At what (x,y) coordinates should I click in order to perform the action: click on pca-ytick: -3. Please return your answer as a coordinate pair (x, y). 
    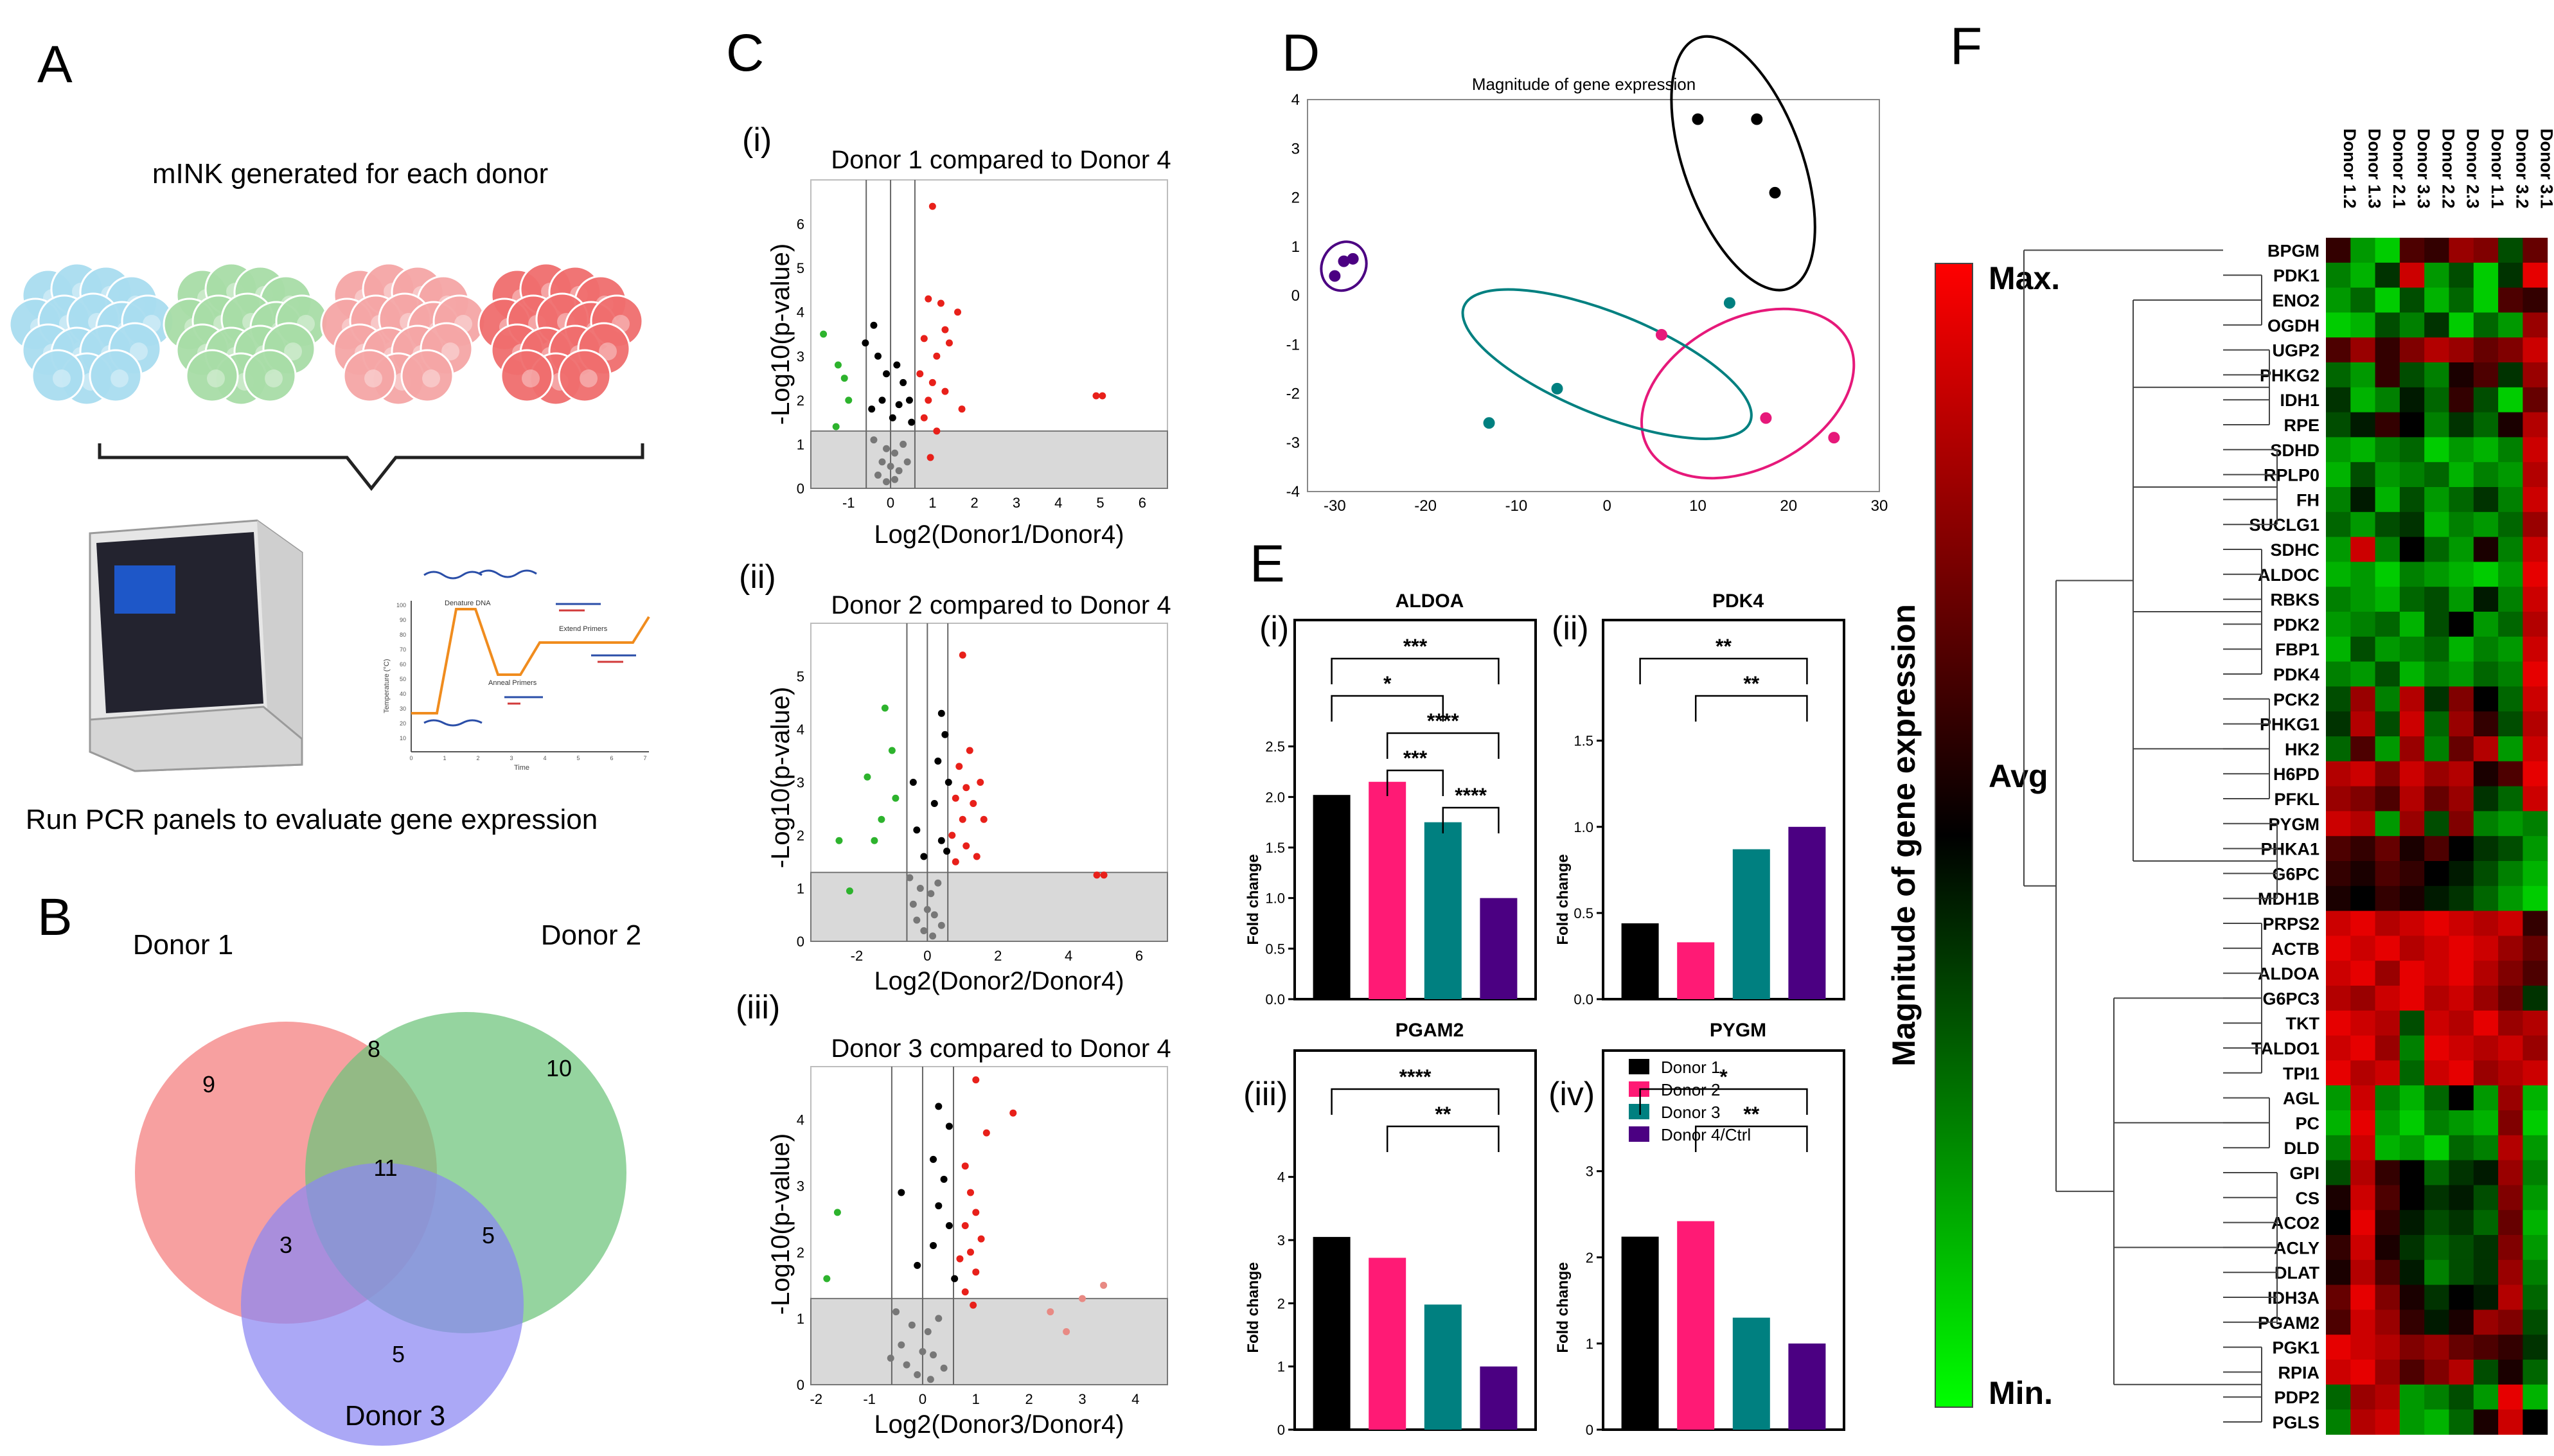
    Looking at the image, I should click on (1293, 443).